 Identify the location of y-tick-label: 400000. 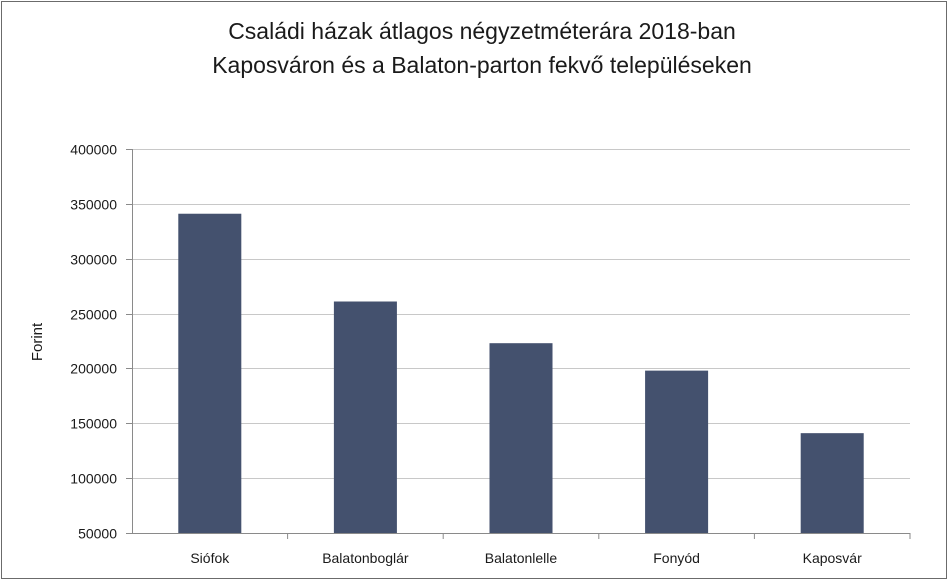
(93, 150).